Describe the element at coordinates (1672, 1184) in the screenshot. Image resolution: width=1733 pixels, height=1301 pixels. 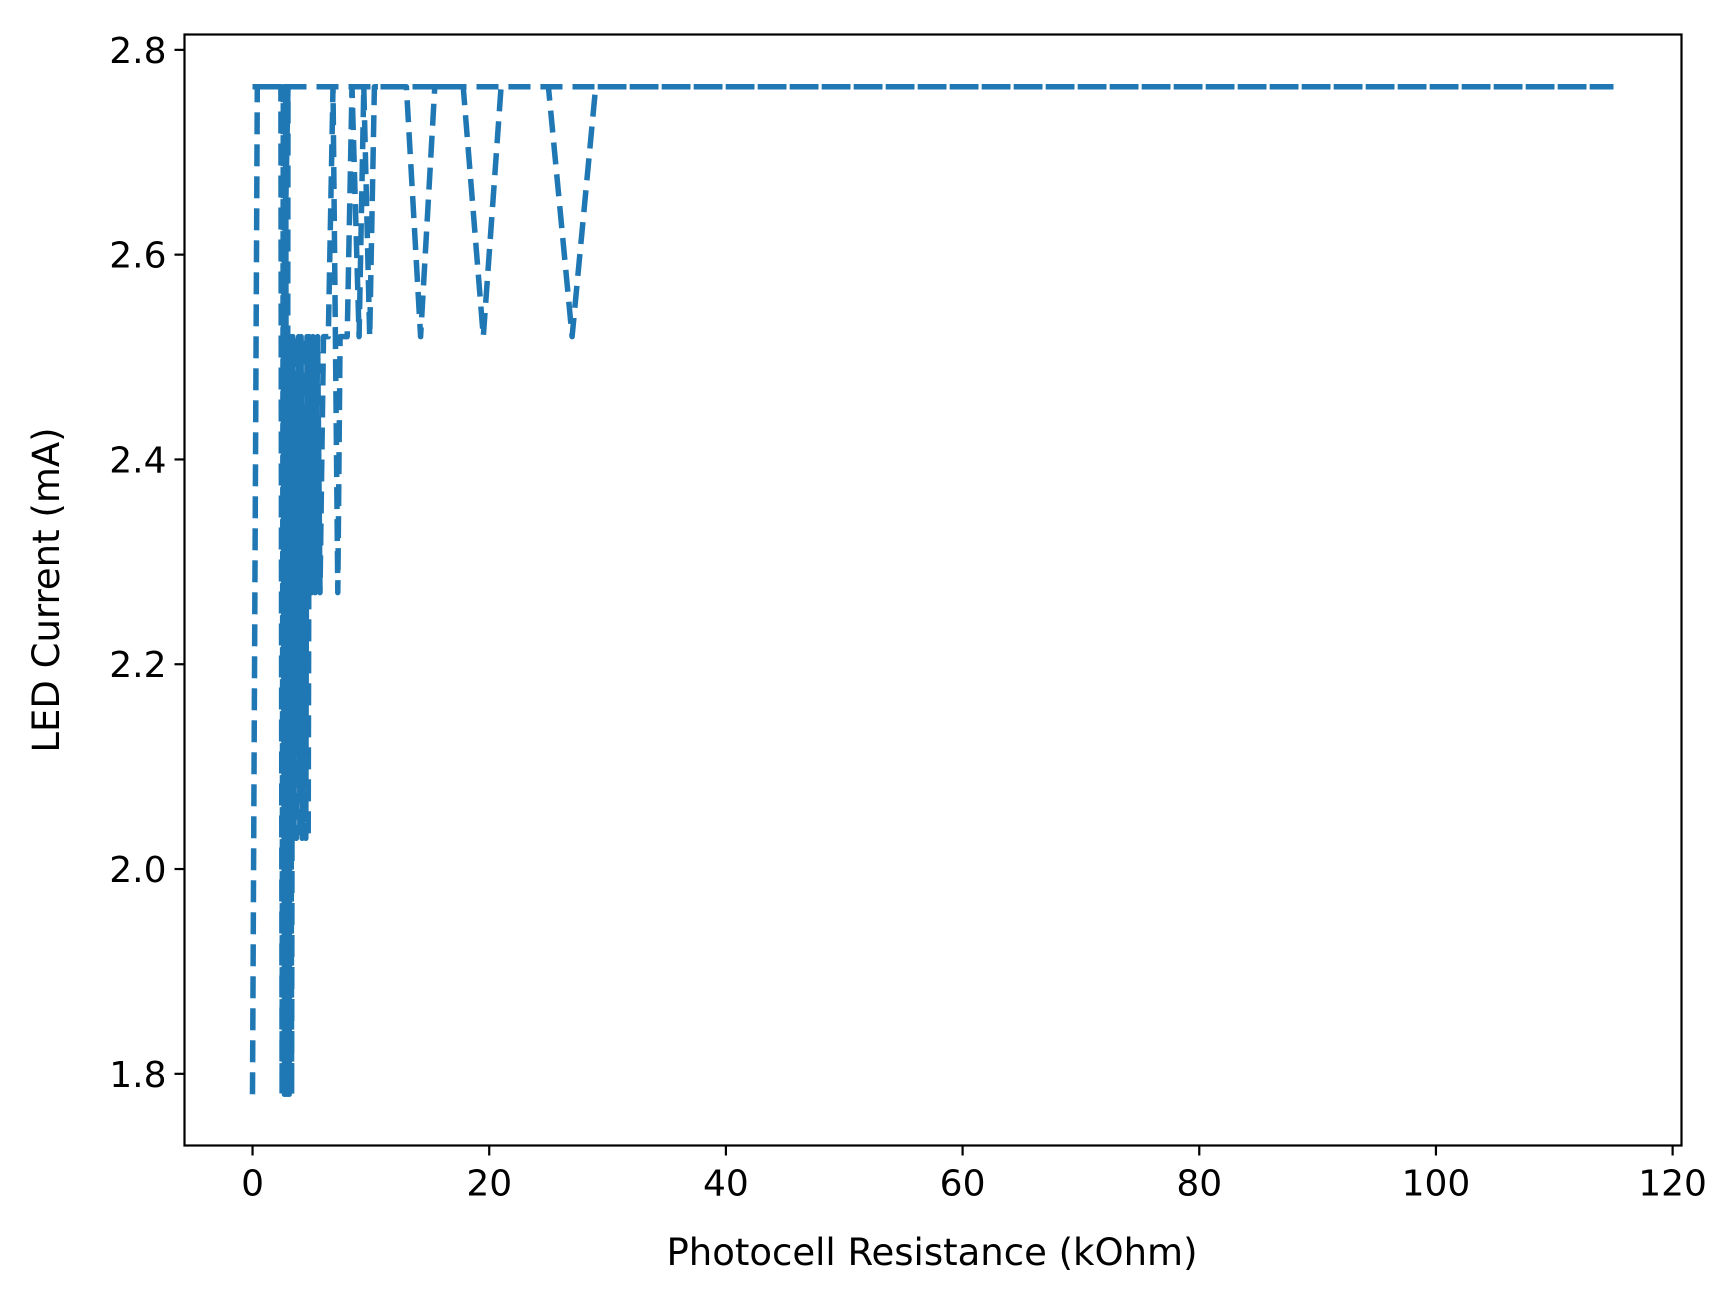
I see `x-tick-label: 120` at that location.